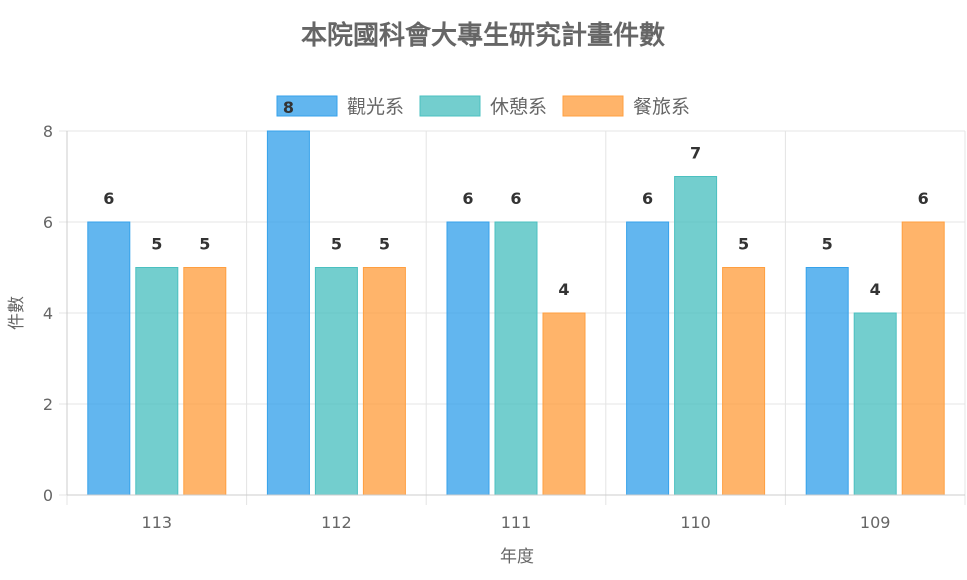 The height and width of the screenshot is (580, 967). Describe the element at coordinates (17, 313) in the screenshot. I see `y-axis-label: 件數` at that location.